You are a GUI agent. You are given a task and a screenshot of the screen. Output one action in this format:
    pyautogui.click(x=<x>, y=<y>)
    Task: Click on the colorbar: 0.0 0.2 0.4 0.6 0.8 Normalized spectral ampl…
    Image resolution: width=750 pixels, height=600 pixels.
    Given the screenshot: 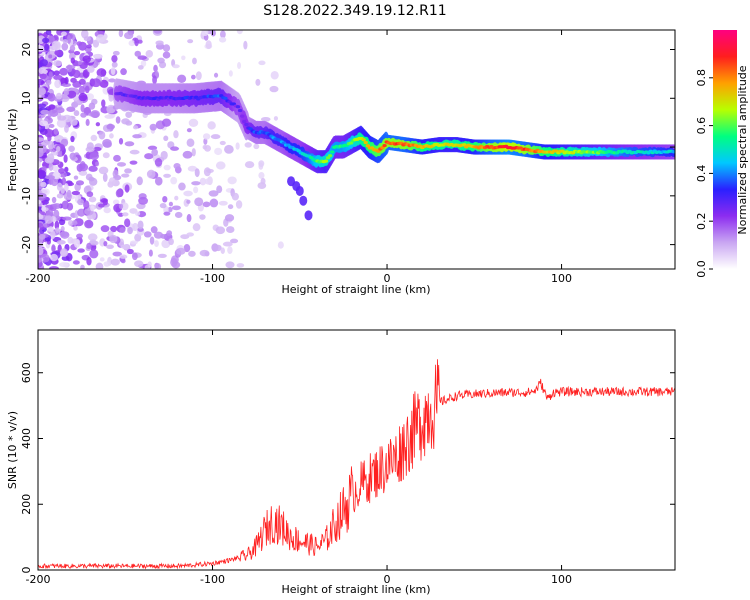 What is the action you would take?
    pyautogui.click(x=722, y=154)
    